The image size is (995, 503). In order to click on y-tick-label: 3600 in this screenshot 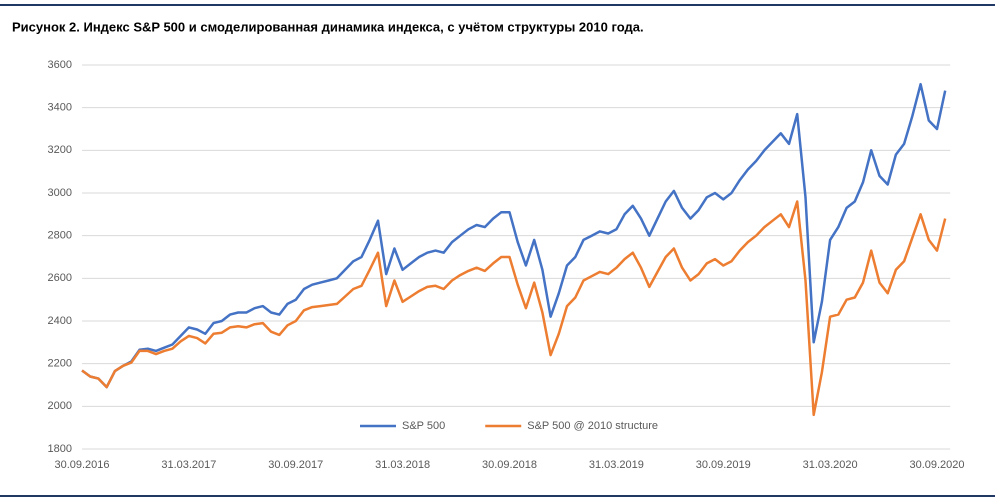, I will do `click(60, 65)`.